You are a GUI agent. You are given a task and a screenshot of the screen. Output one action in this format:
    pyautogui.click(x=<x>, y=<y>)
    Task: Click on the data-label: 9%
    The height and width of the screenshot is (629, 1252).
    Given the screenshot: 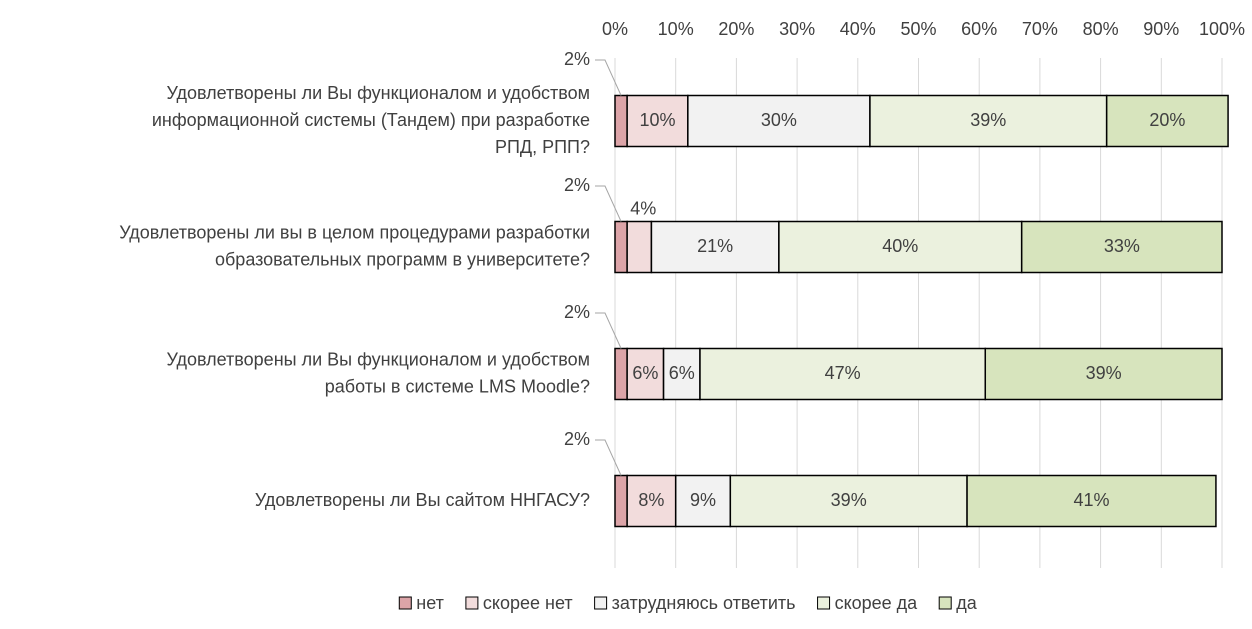 What is the action you would take?
    pyautogui.click(x=703, y=500)
    